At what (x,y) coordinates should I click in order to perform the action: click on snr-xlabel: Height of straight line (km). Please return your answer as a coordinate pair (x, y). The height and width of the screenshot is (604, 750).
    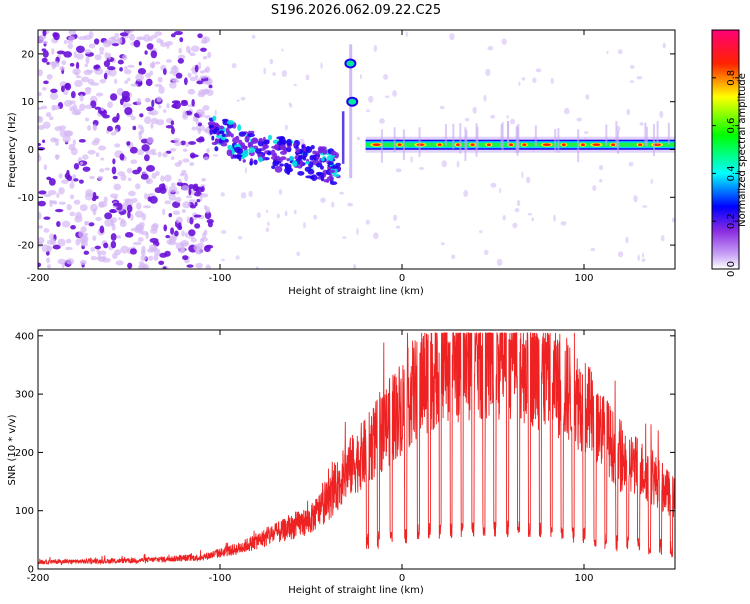
    Looking at the image, I should click on (356, 590).